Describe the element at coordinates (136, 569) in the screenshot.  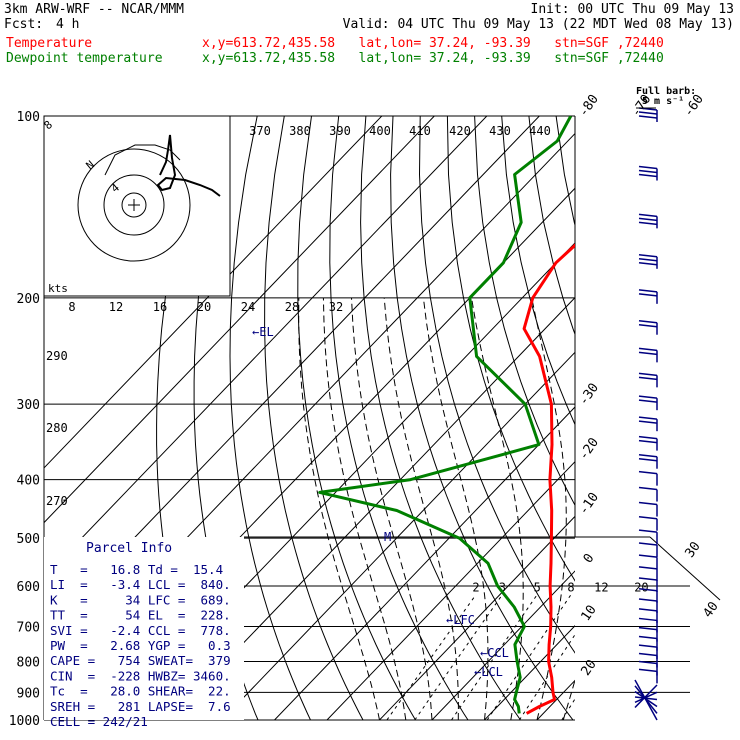
I see `parcel-info-row: T = 16.8 Td = 15.4` at that location.